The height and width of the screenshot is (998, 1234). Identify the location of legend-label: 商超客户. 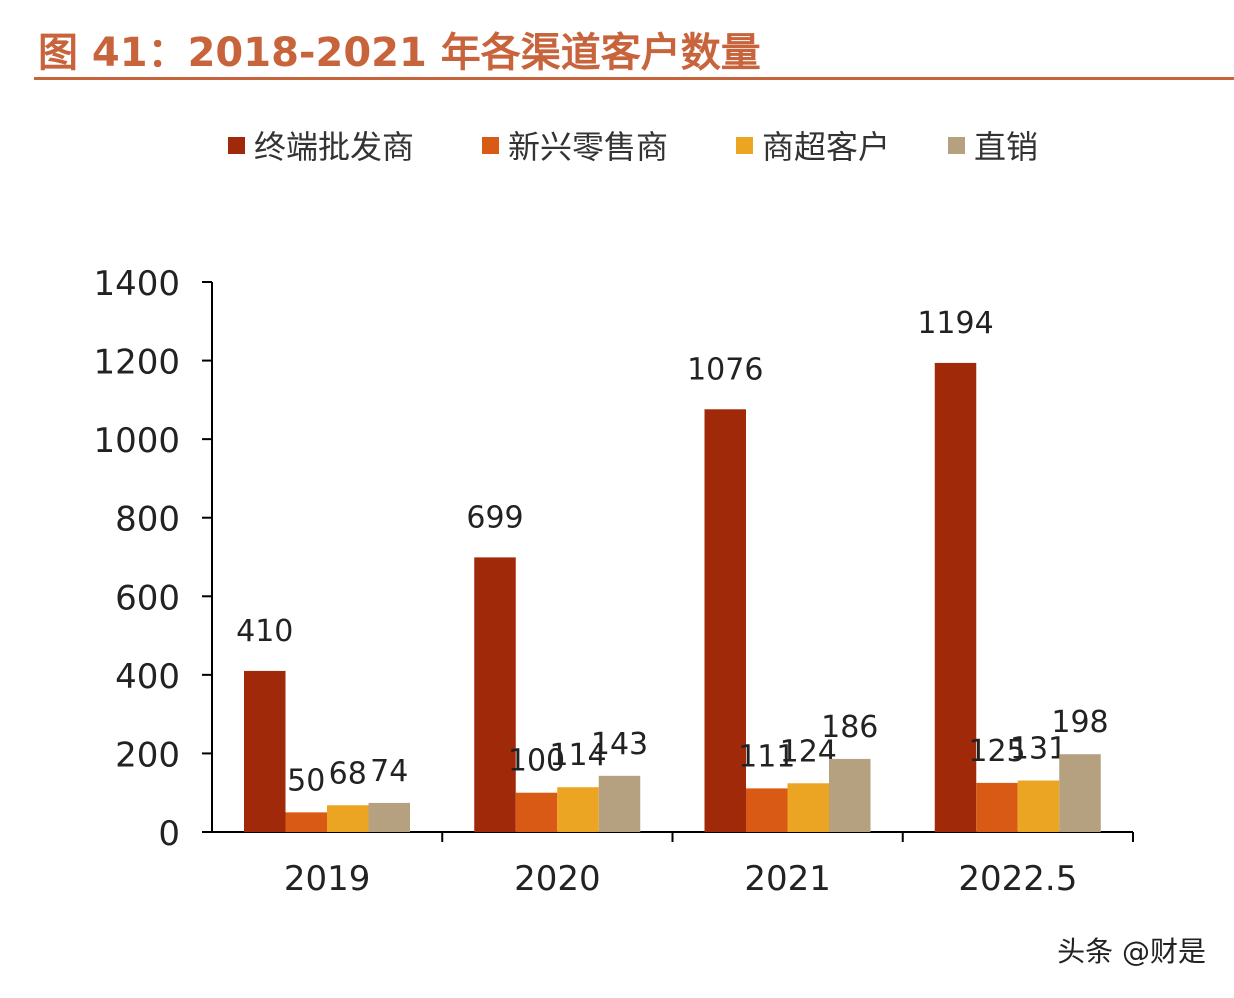
(826, 147).